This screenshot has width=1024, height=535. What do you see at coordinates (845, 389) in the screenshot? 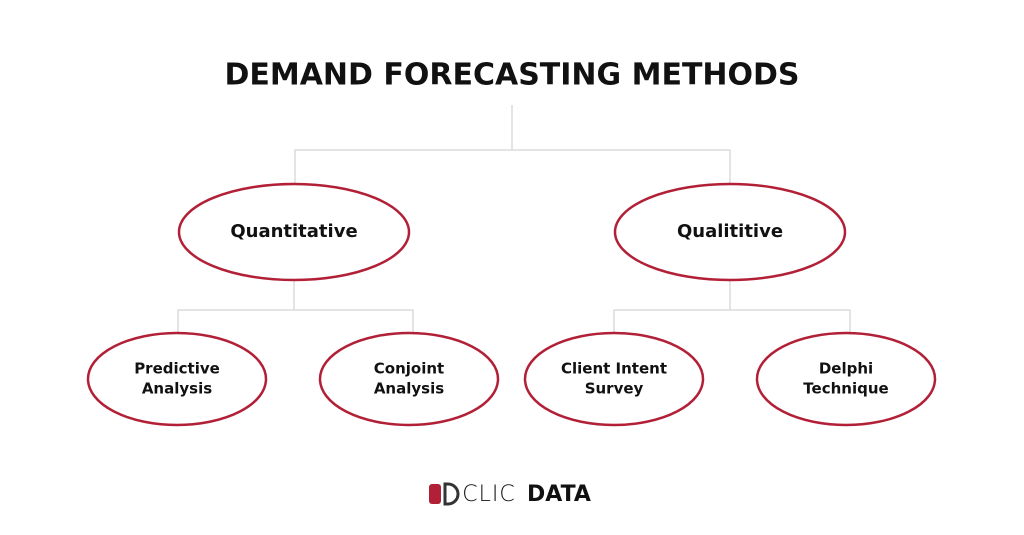
I see `node-label: Technique` at bounding box center [845, 389].